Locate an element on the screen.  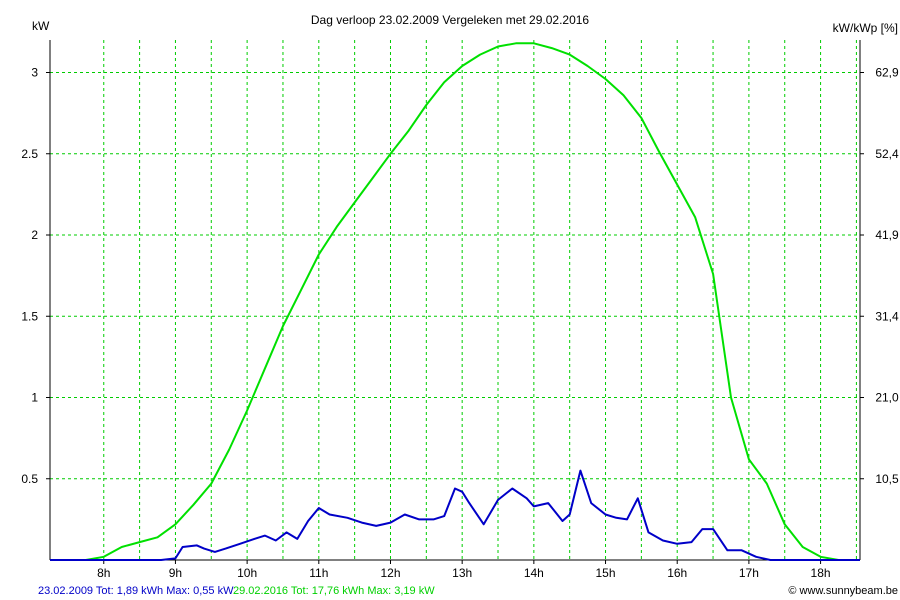
footer-series-2016: 29.02.2016 Tot: 17,76 kWh Max: 3,19 kW is located at coordinates (334, 591).